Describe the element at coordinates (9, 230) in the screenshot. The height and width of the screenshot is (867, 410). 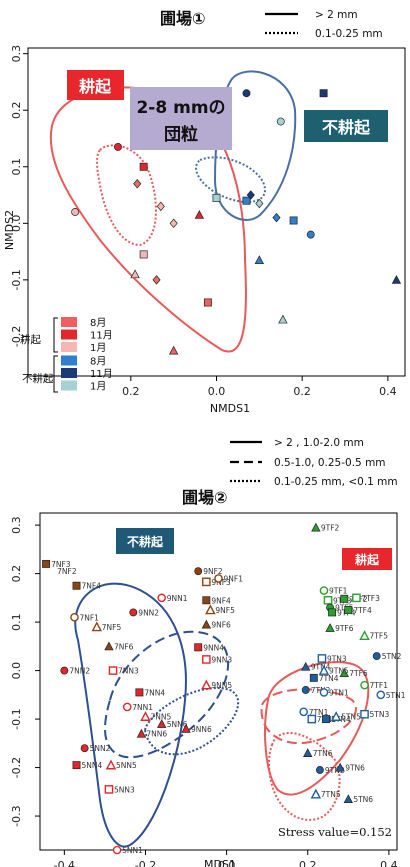
I see `panel1-y-axis-label: NMDS2` at that location.